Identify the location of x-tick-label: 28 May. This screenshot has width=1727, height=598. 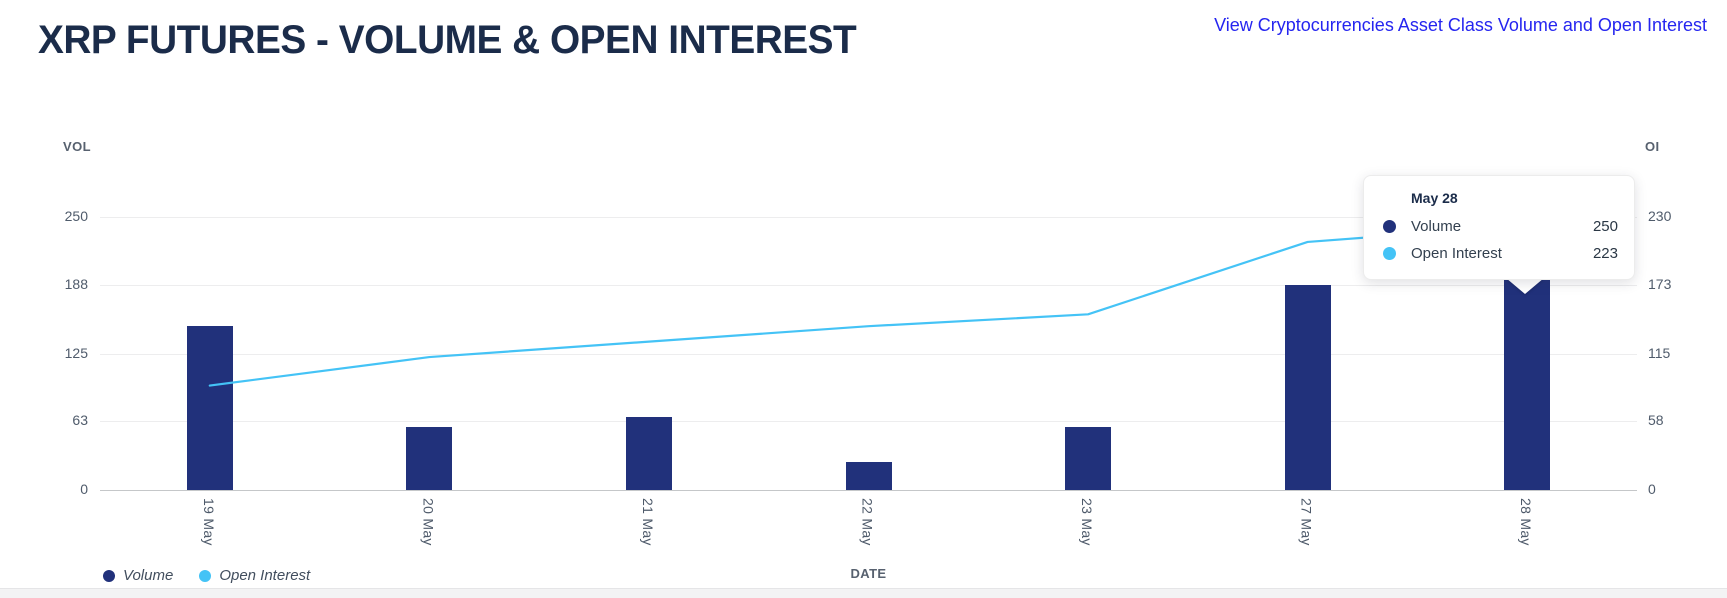
(1526, 522).